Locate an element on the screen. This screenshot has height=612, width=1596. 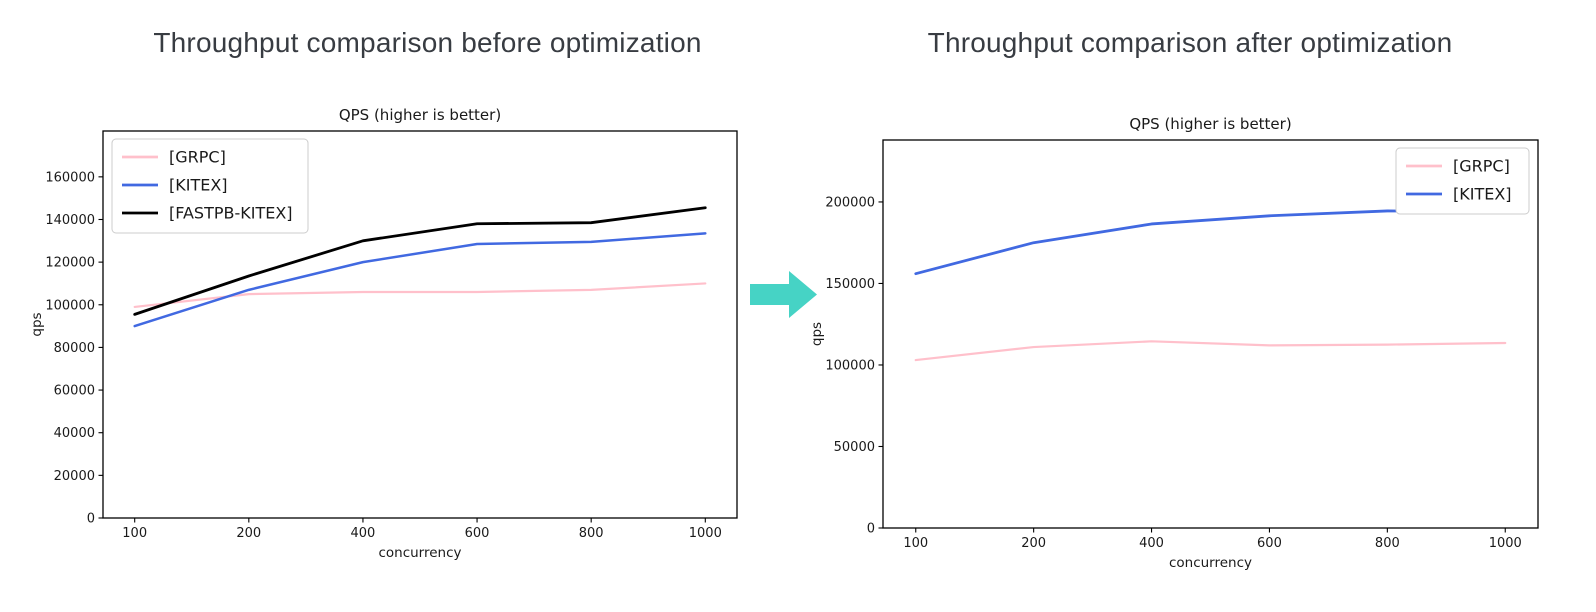
figure-title-after: Throughput comparison after optimization is located at coordinates (1190, 42).